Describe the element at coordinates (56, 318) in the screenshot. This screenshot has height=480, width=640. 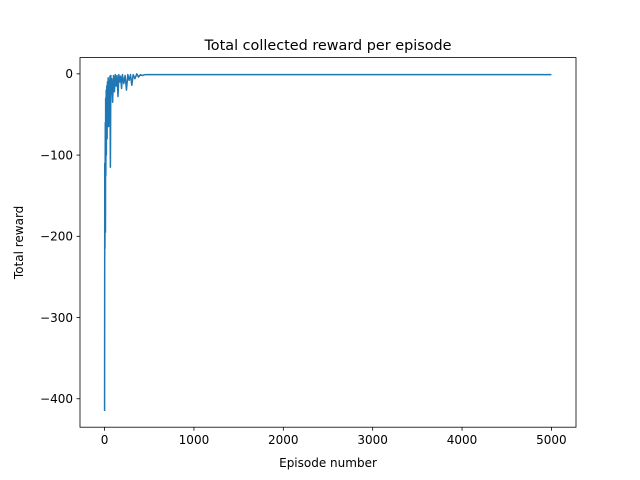
I see `y-tick-label: −300` at that location.